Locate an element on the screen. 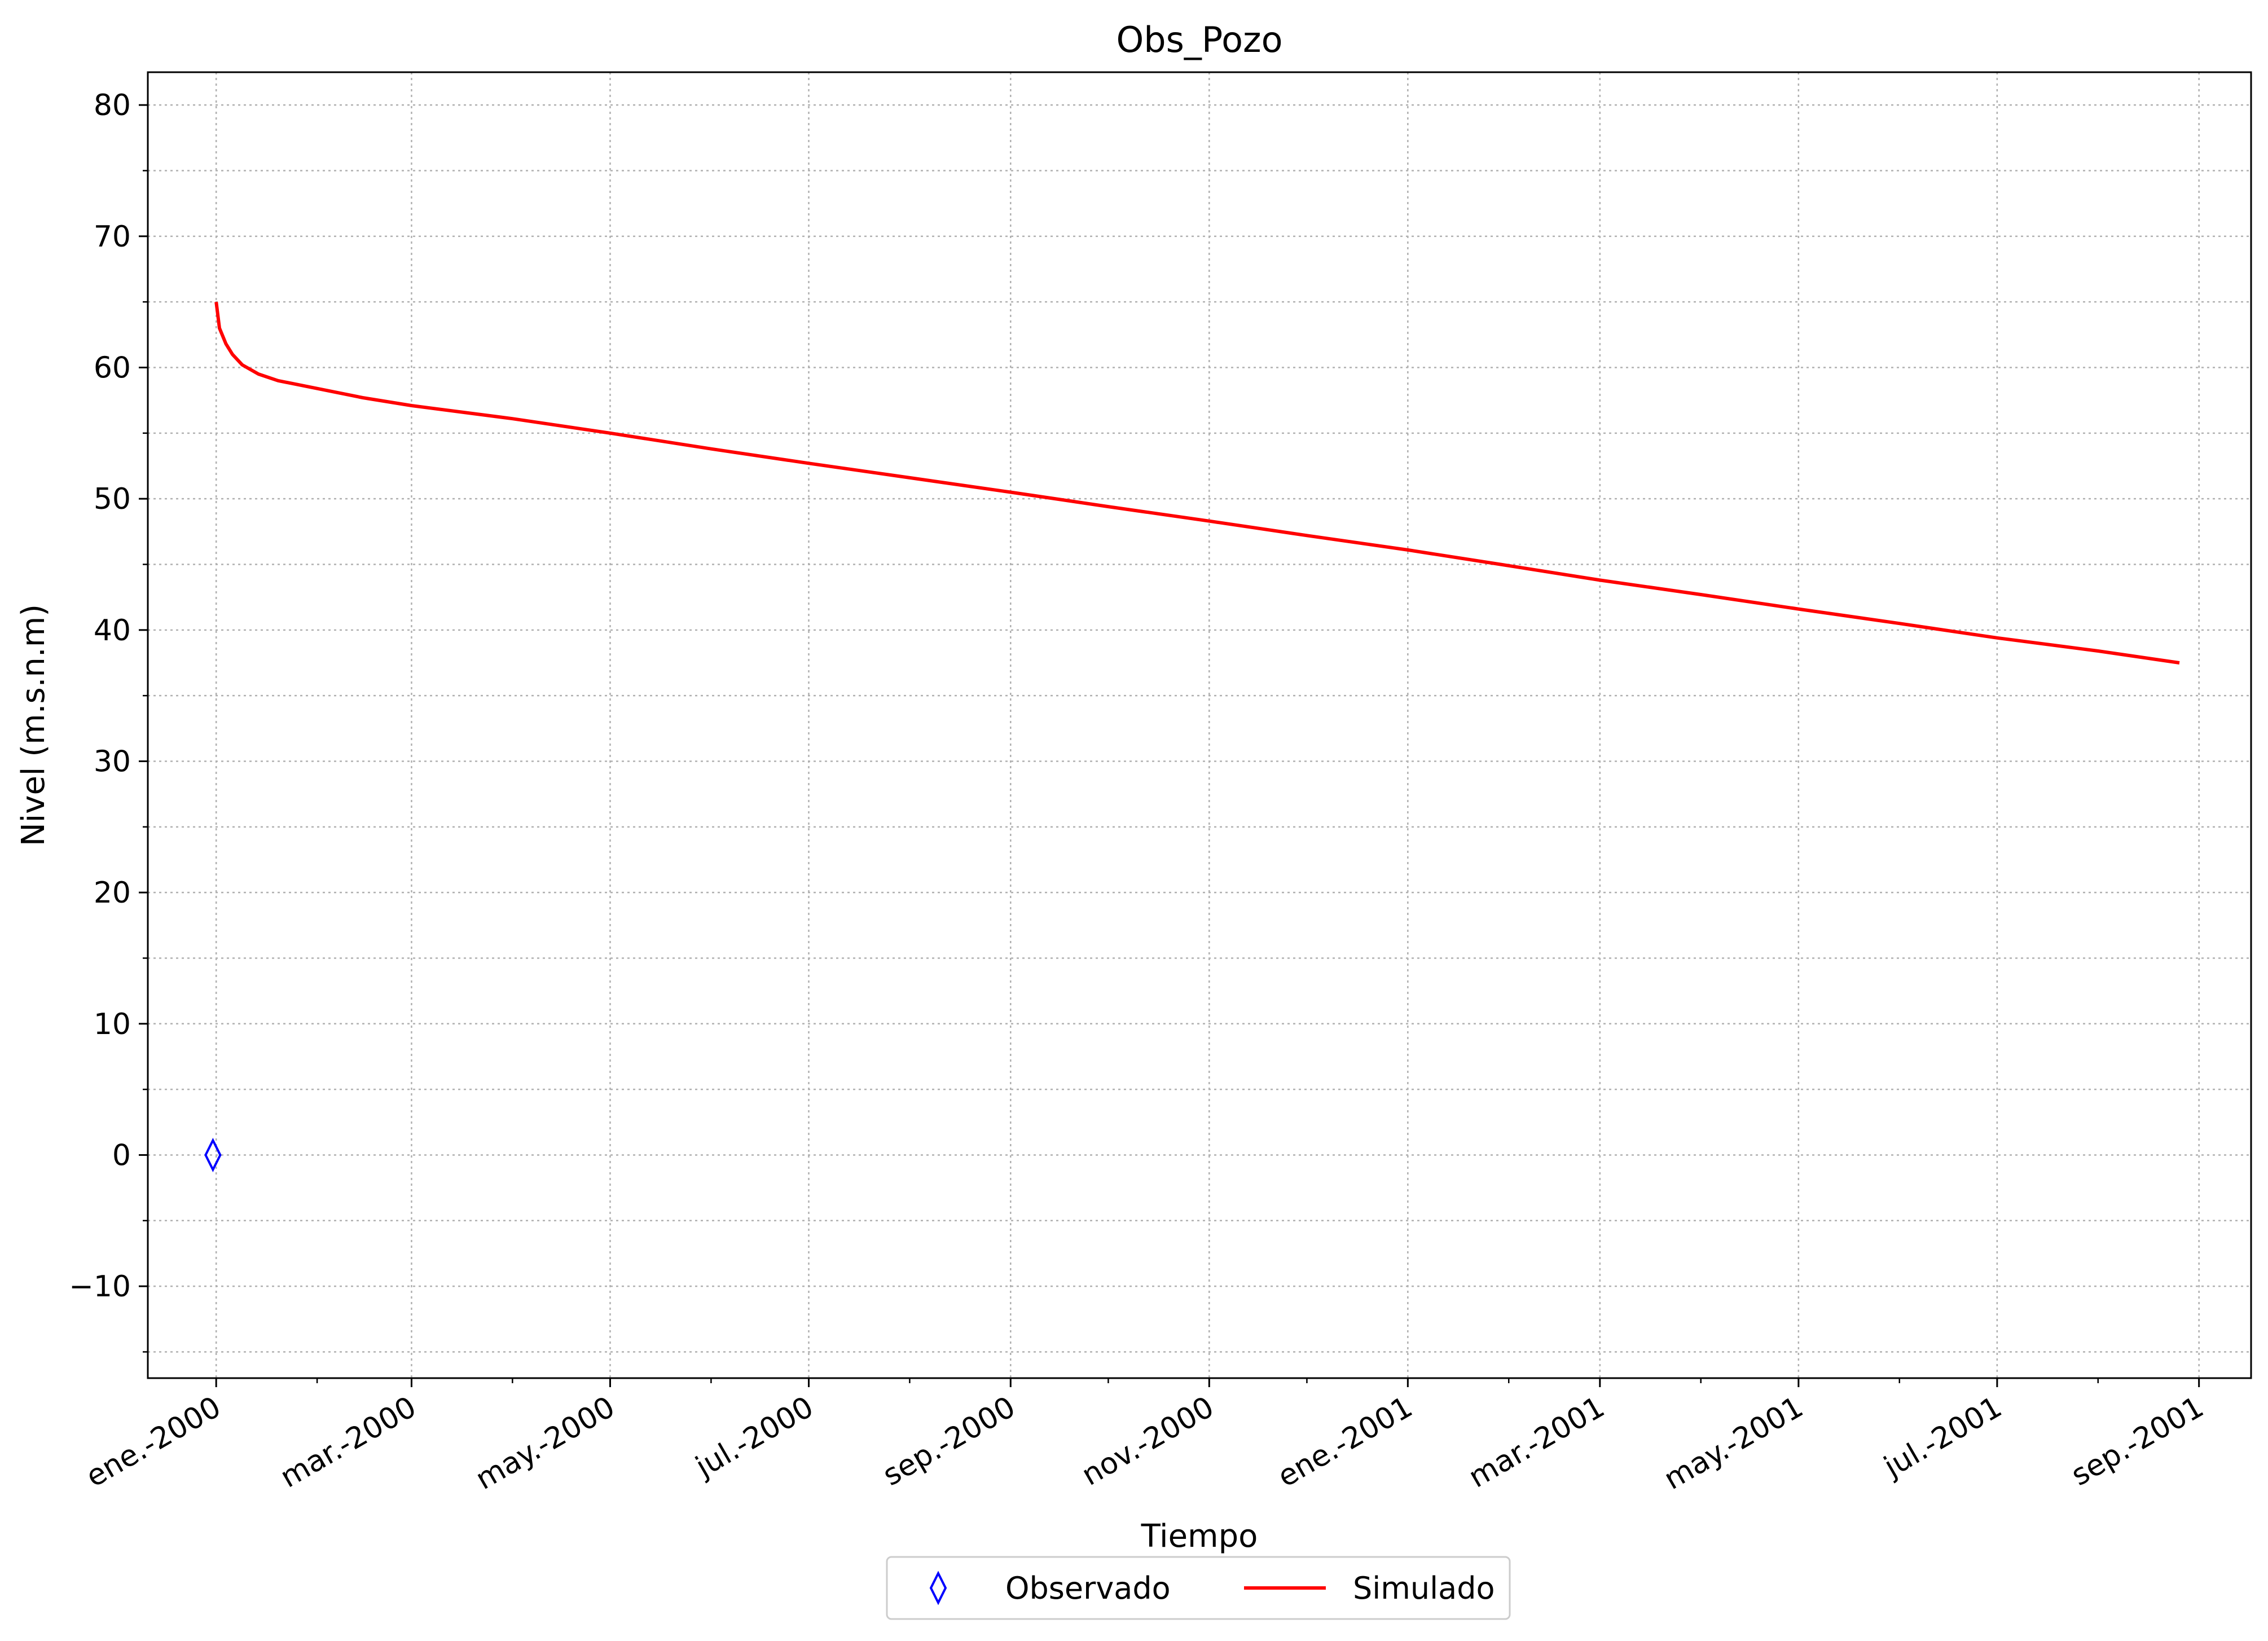 Image resolution: width=2268 pixels, height=1641 pixels. y-tick-label: 60 is located at coordinates (113, 368).